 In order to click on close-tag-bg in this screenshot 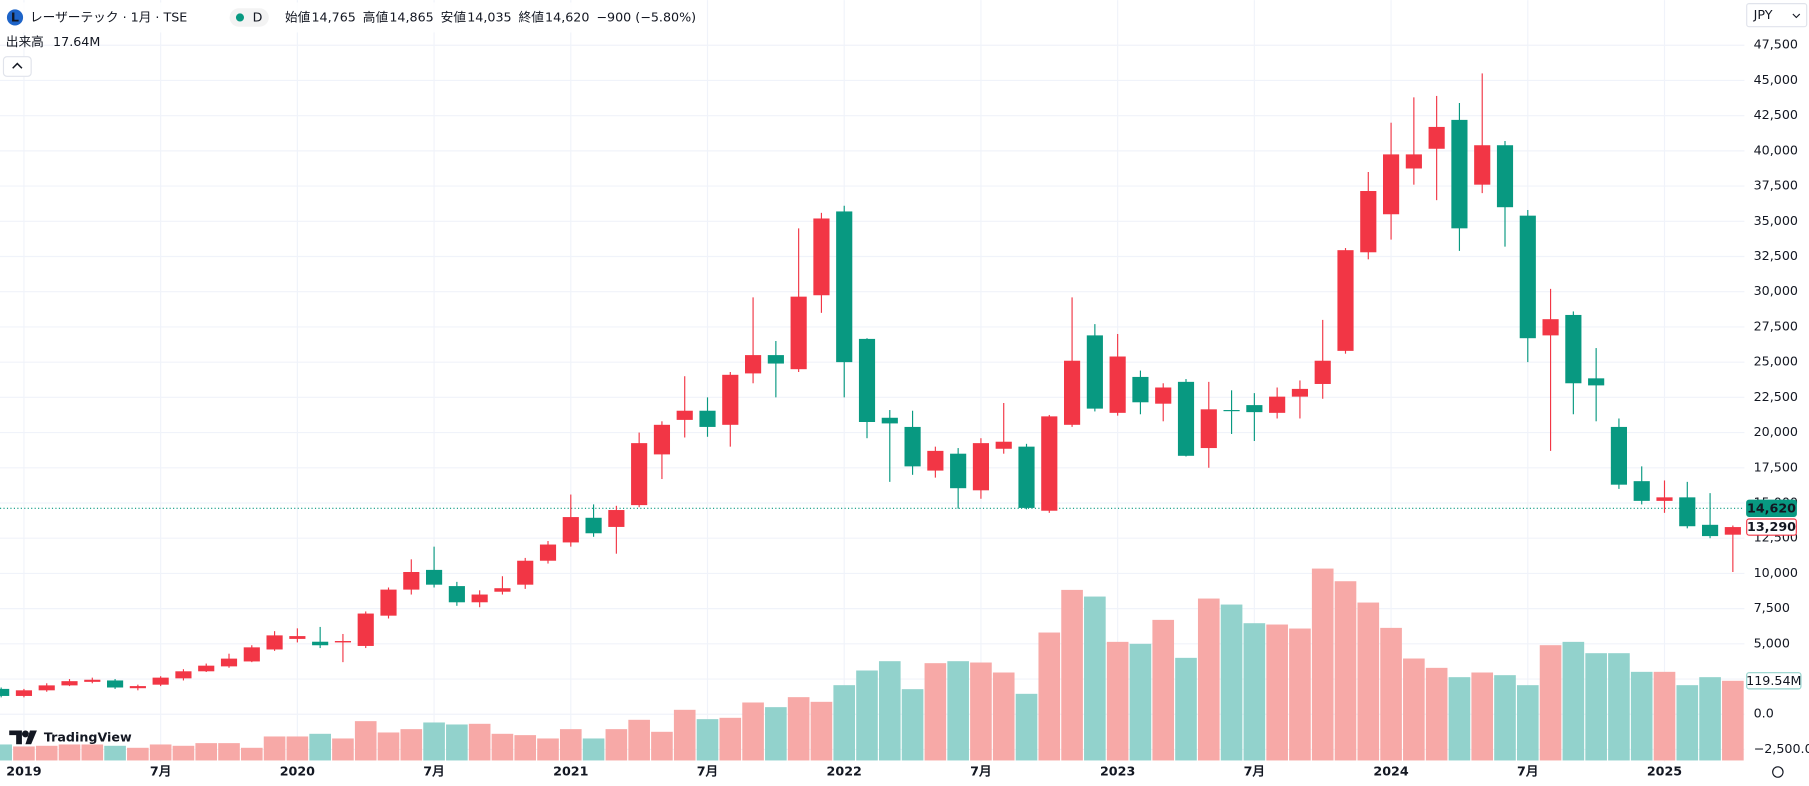, I will do `click(1771, 527)`.